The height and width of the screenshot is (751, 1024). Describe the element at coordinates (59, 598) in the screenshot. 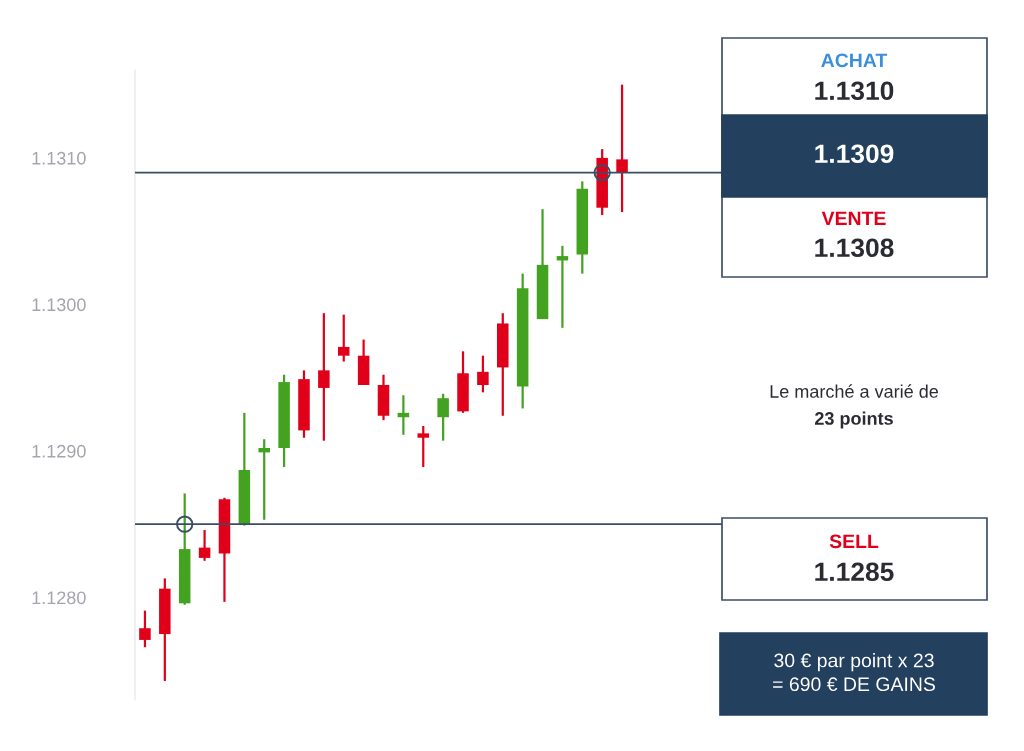

I see `y-tick-label: 1.1280` at that location.